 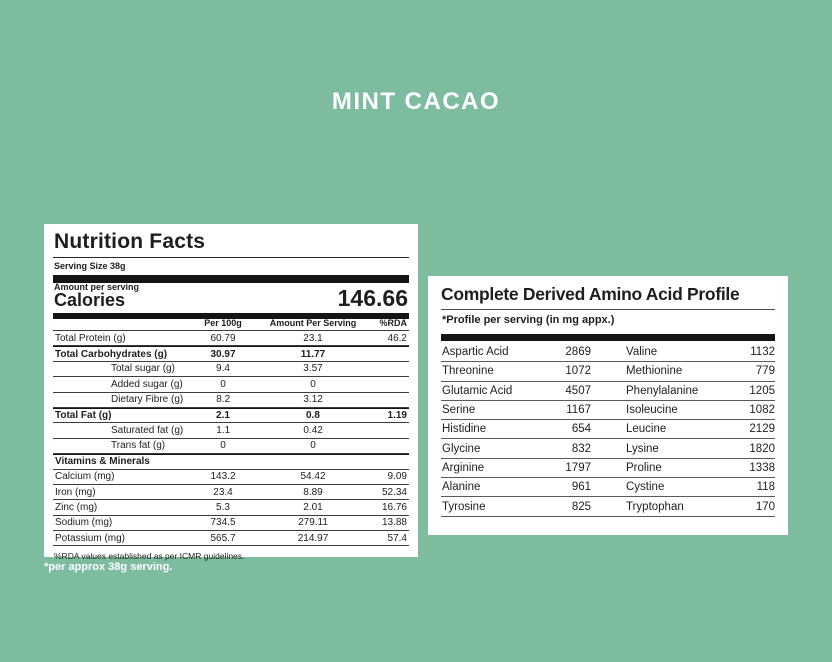 I want to click on nutrition-table-row: Zinc (mg) 5.3 2.01 16.76, so click(x=231, y=508).